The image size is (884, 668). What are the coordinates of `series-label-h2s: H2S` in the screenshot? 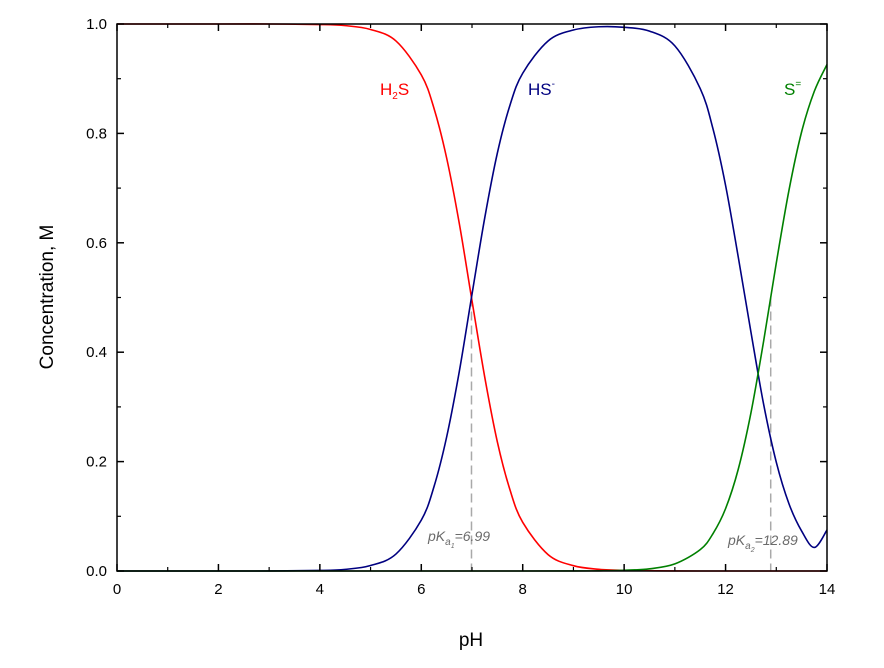 It's located at (394, 91).